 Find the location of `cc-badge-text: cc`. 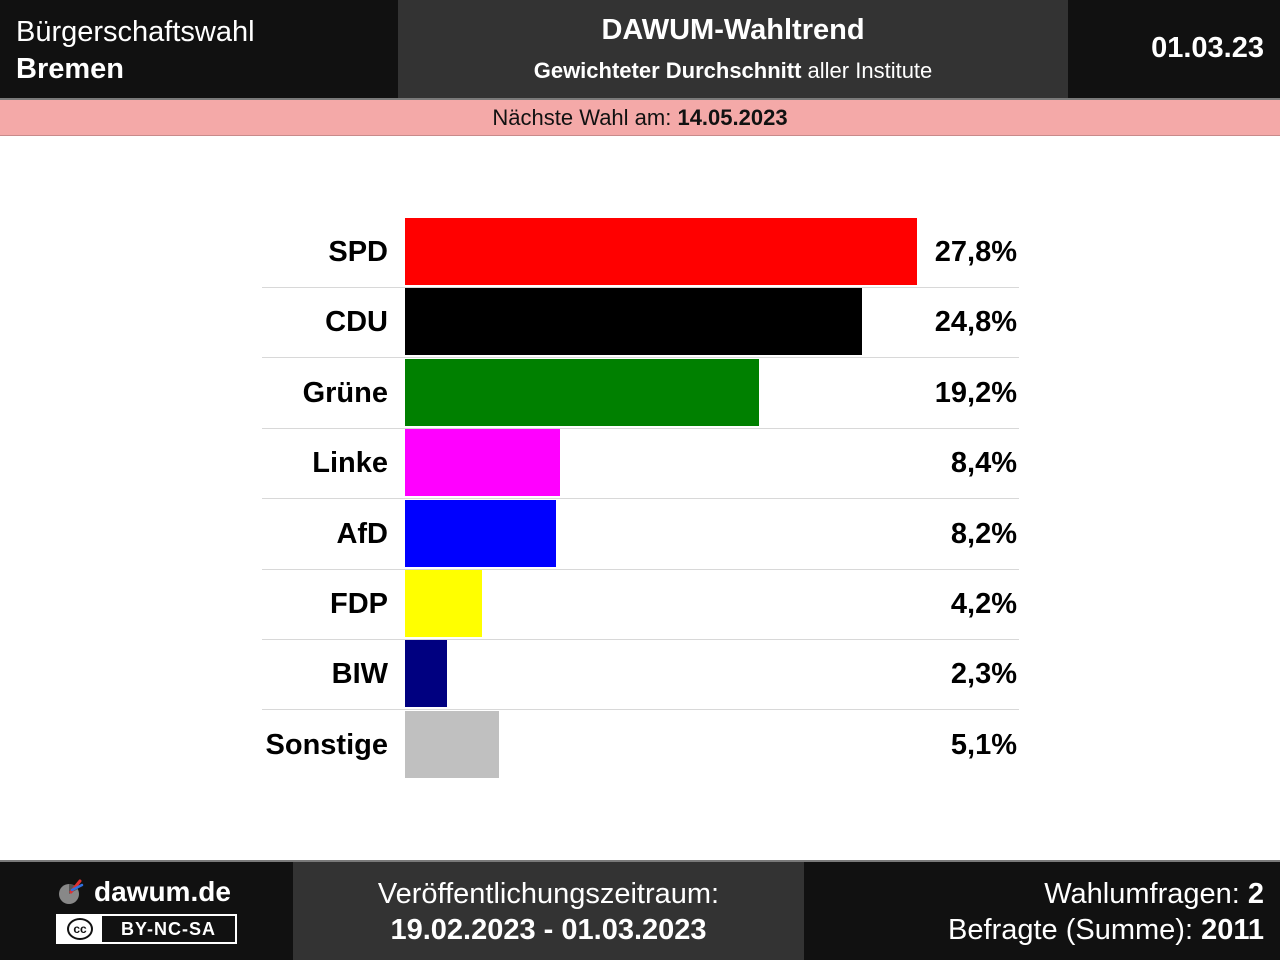

cc-badge-text: cc is located at coordinates (80, 929).